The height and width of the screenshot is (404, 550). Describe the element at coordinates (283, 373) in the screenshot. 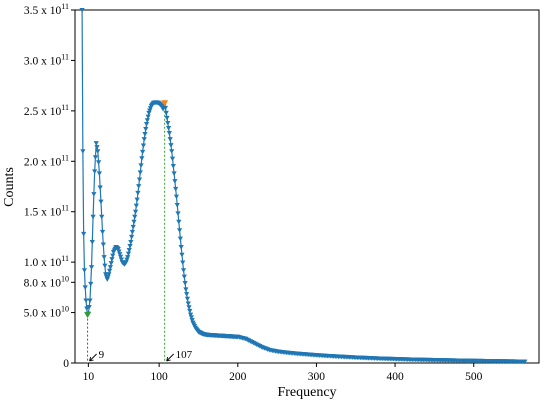

I see `x-axis: 10 100 200 300 400 500` at that location.